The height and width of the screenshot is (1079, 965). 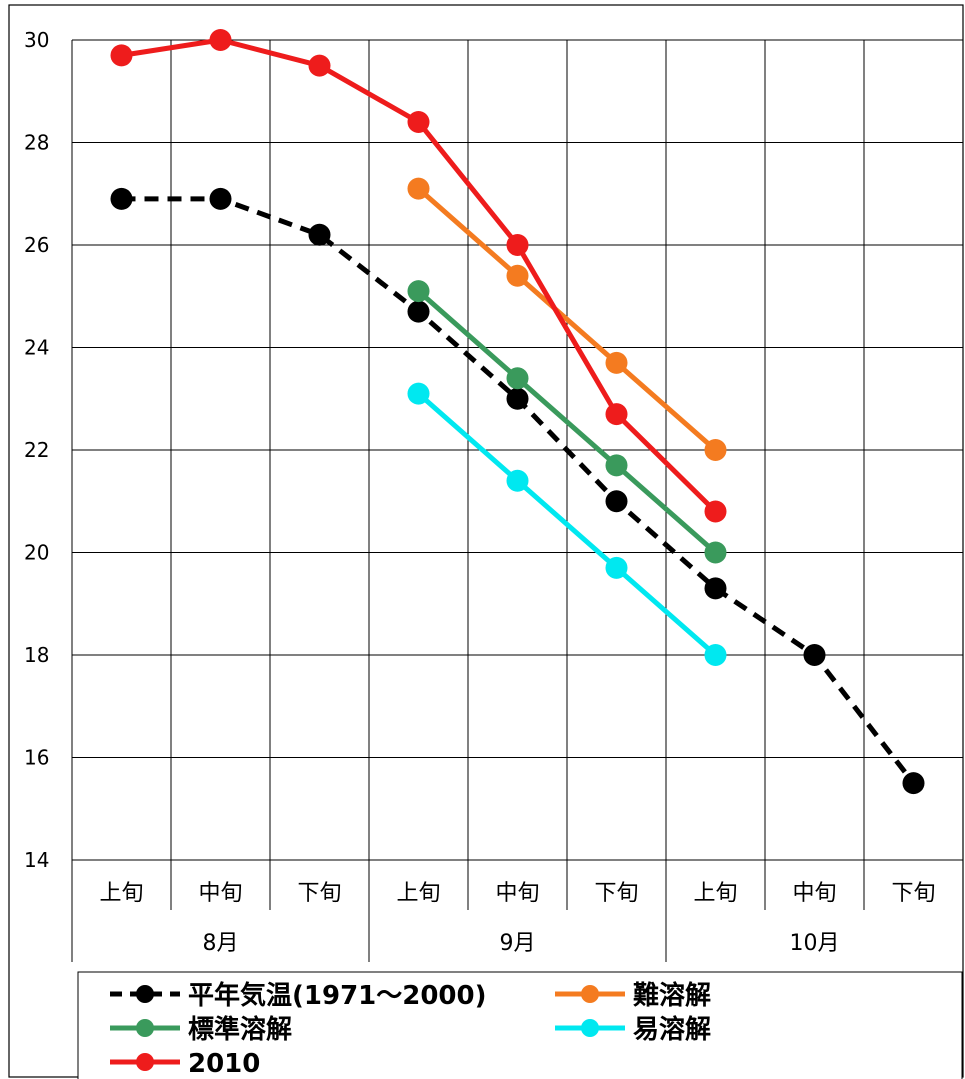 What do you see at coordinates (36, 860) in the screenshot?
I see `y-tick-label: 14` at bounding box center [36, 860].